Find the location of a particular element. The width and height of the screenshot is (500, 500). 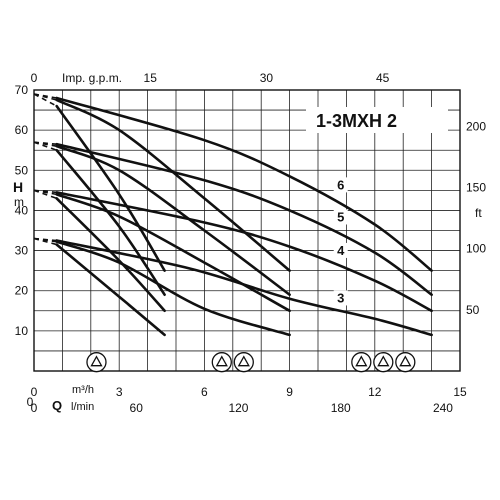

model-label: 1-3MXH 2 is located at coordinates (356, 121).